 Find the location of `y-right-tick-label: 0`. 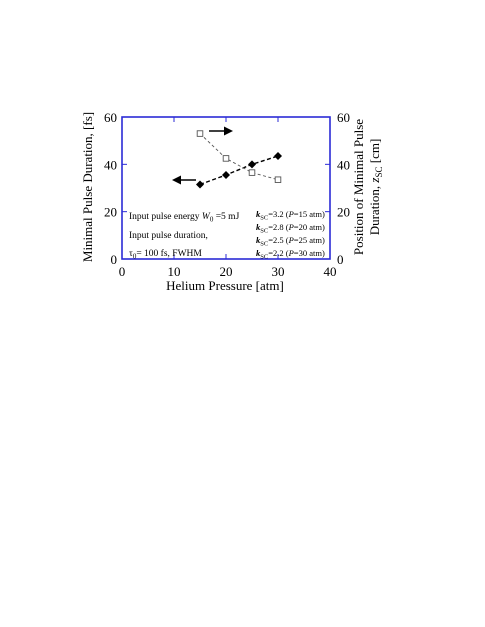

y-right-tick-label: 0 is located at coordinates (340, 259).